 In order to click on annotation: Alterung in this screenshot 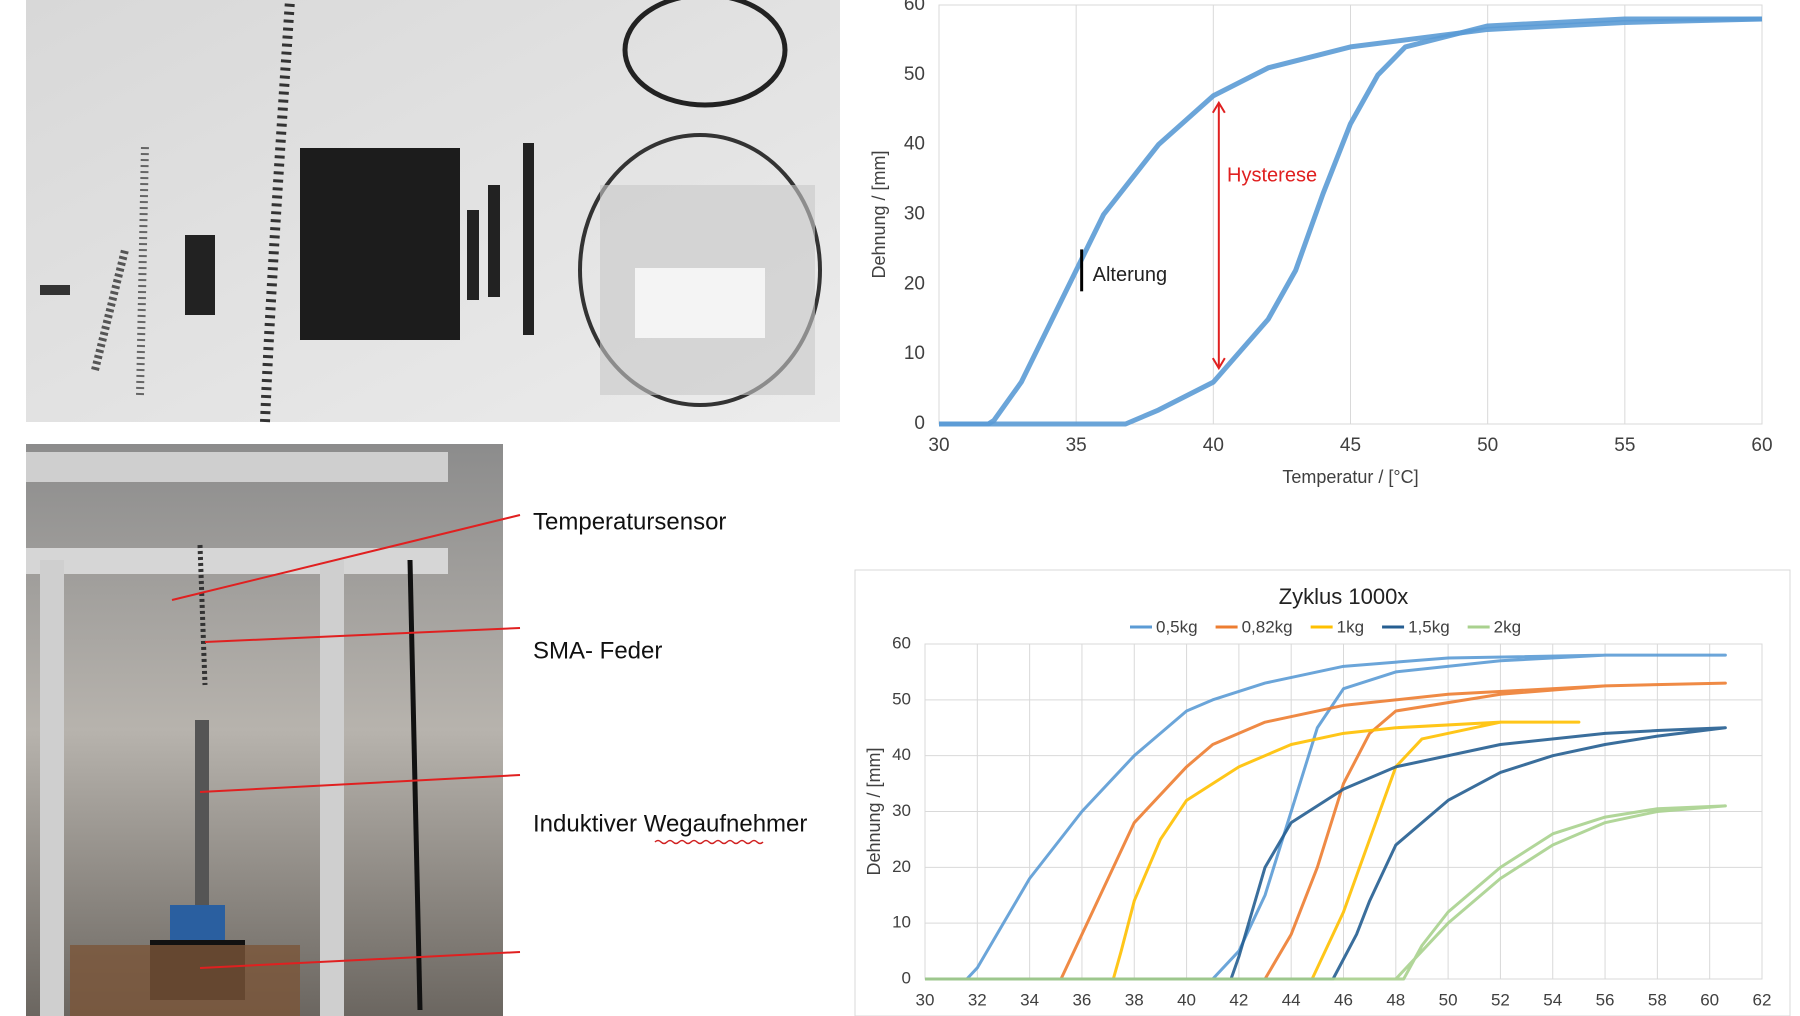, I will do `click(1130, 275)`.